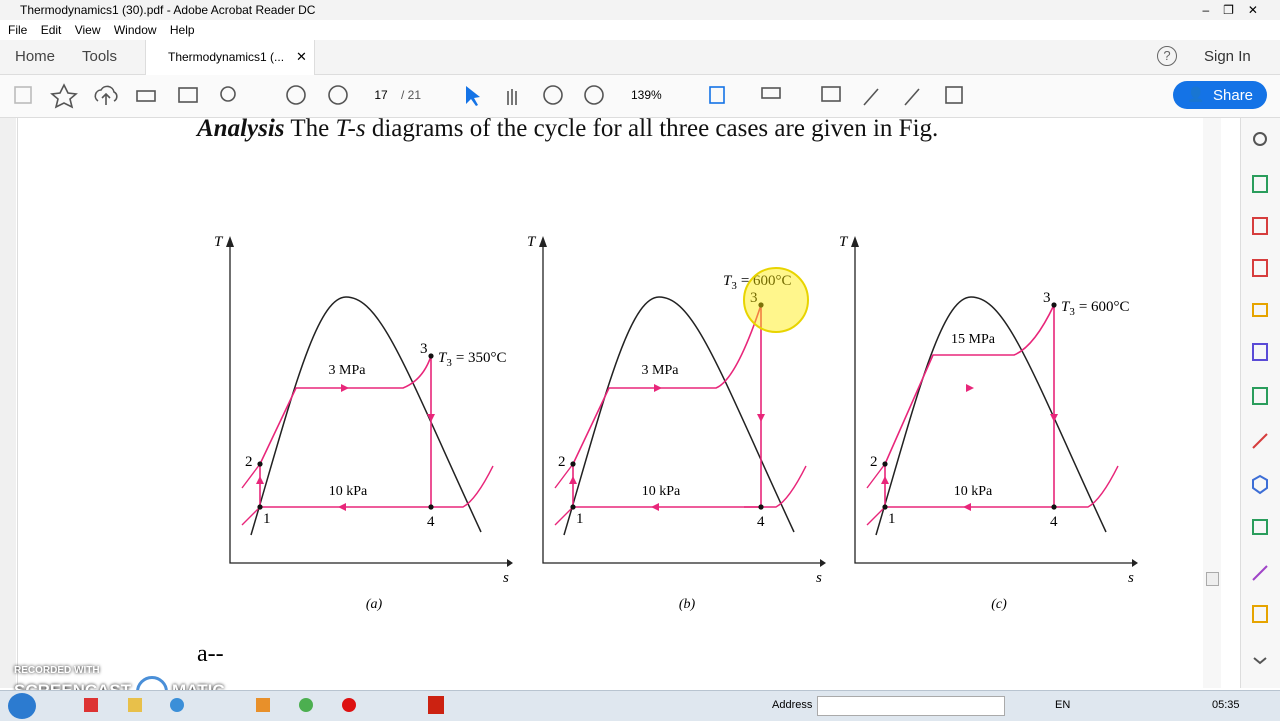  I want to click on mail-icon, so click(188, 95).